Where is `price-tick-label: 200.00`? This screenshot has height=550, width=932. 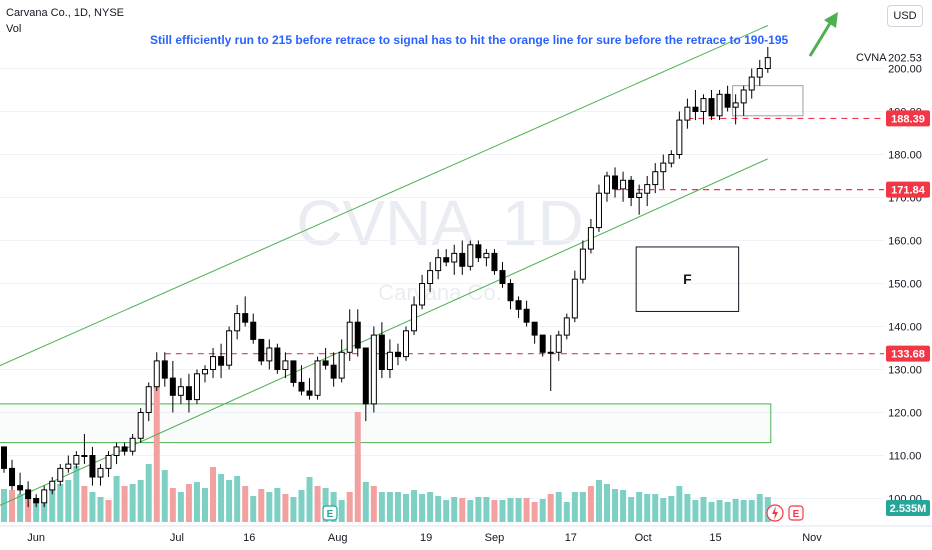
price-tick-label: 200.00 is located at coordinates (905, 70).